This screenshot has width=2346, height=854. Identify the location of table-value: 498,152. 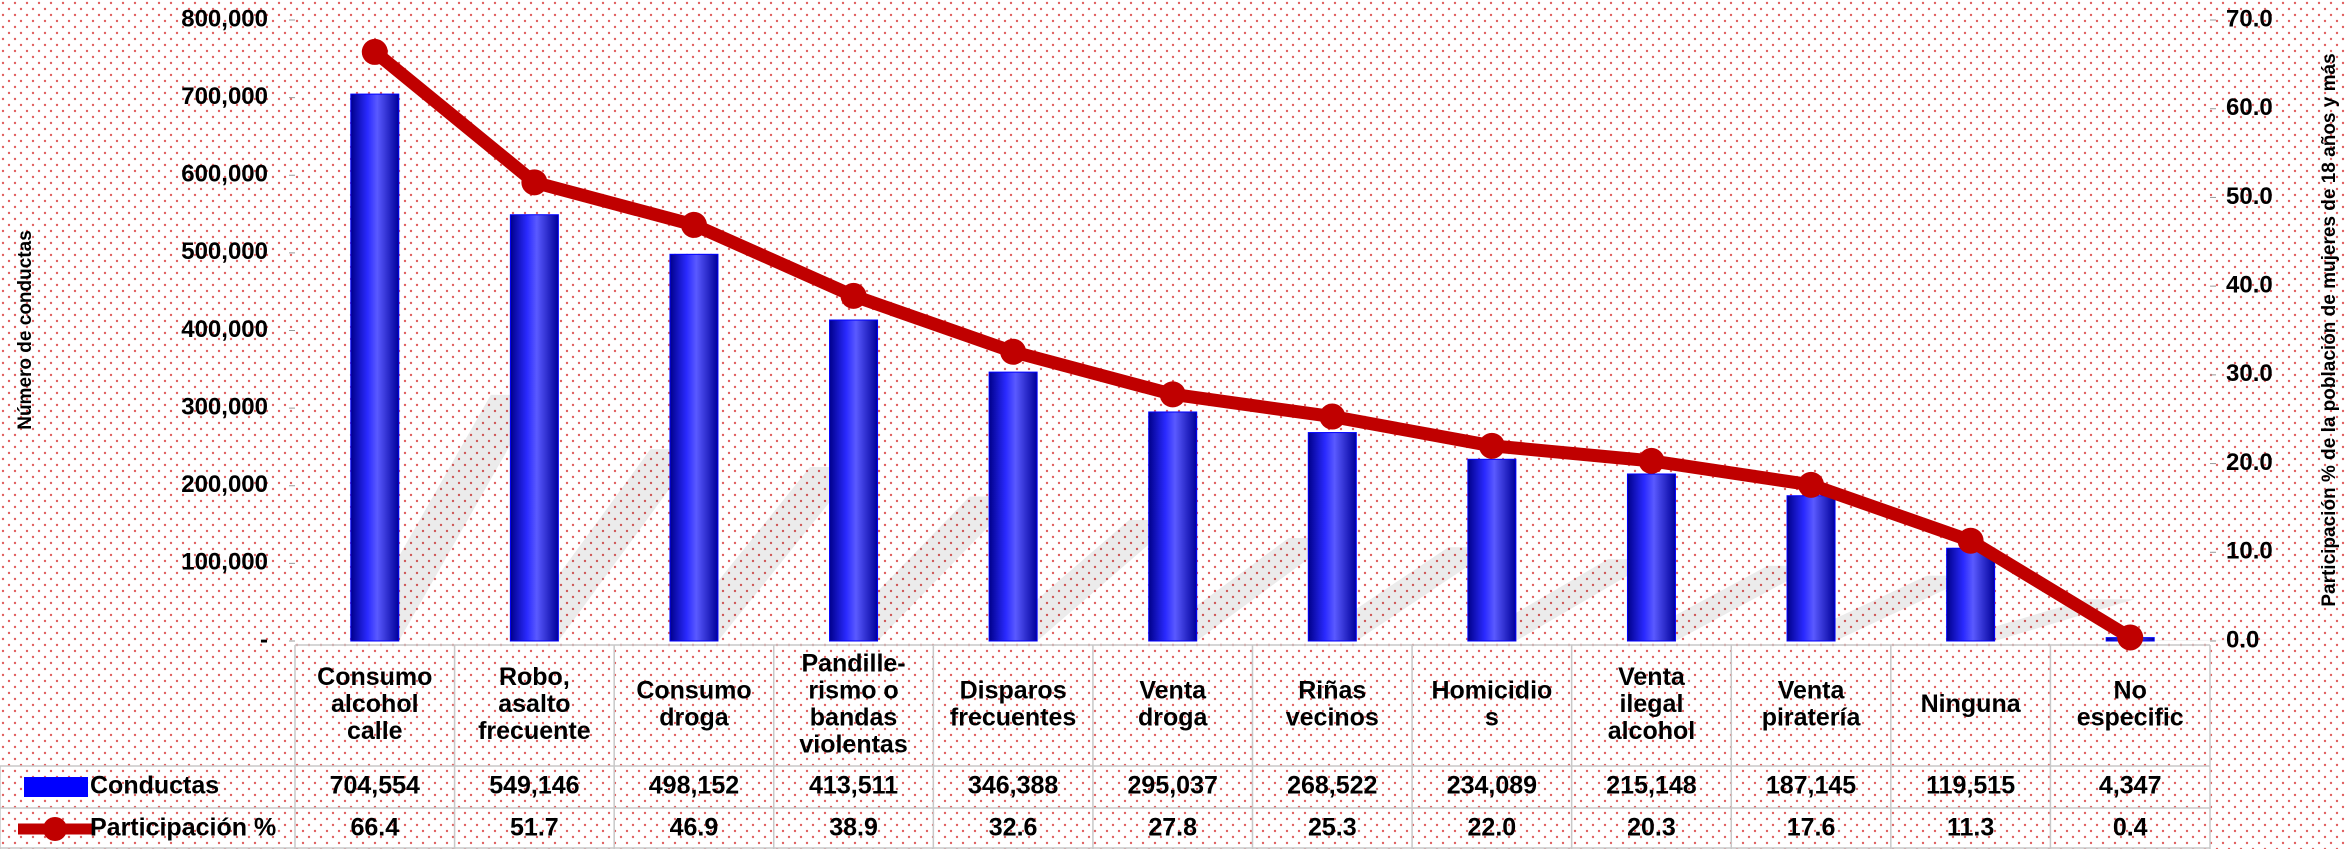
(694, 786).